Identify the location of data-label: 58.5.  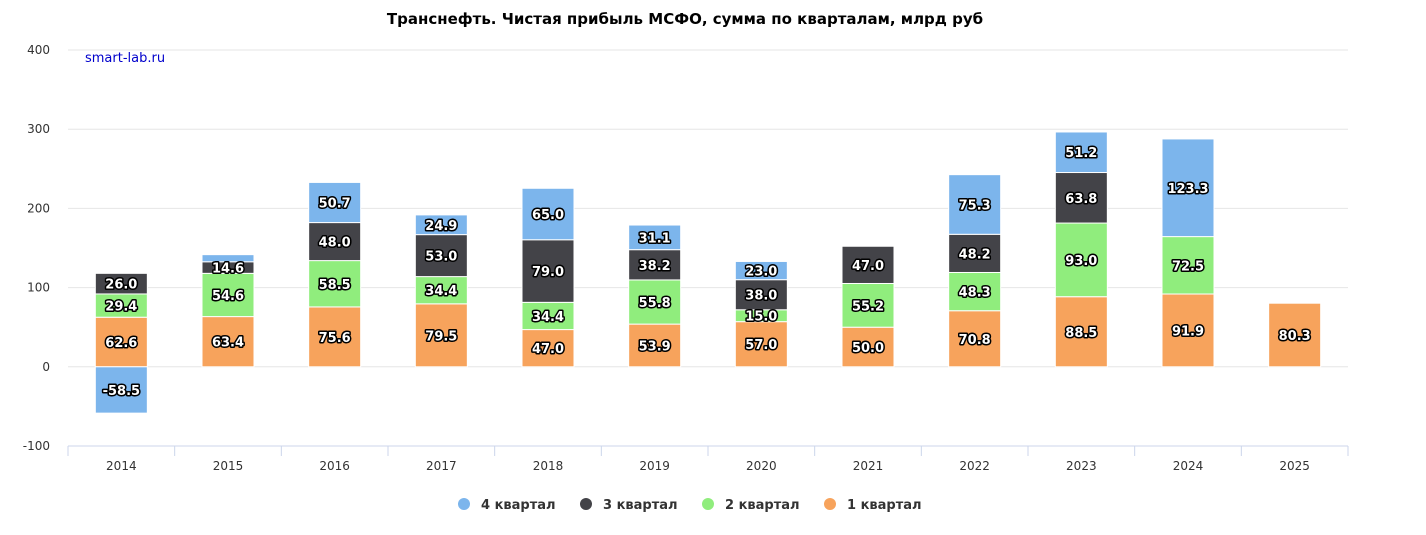
(335, 285).